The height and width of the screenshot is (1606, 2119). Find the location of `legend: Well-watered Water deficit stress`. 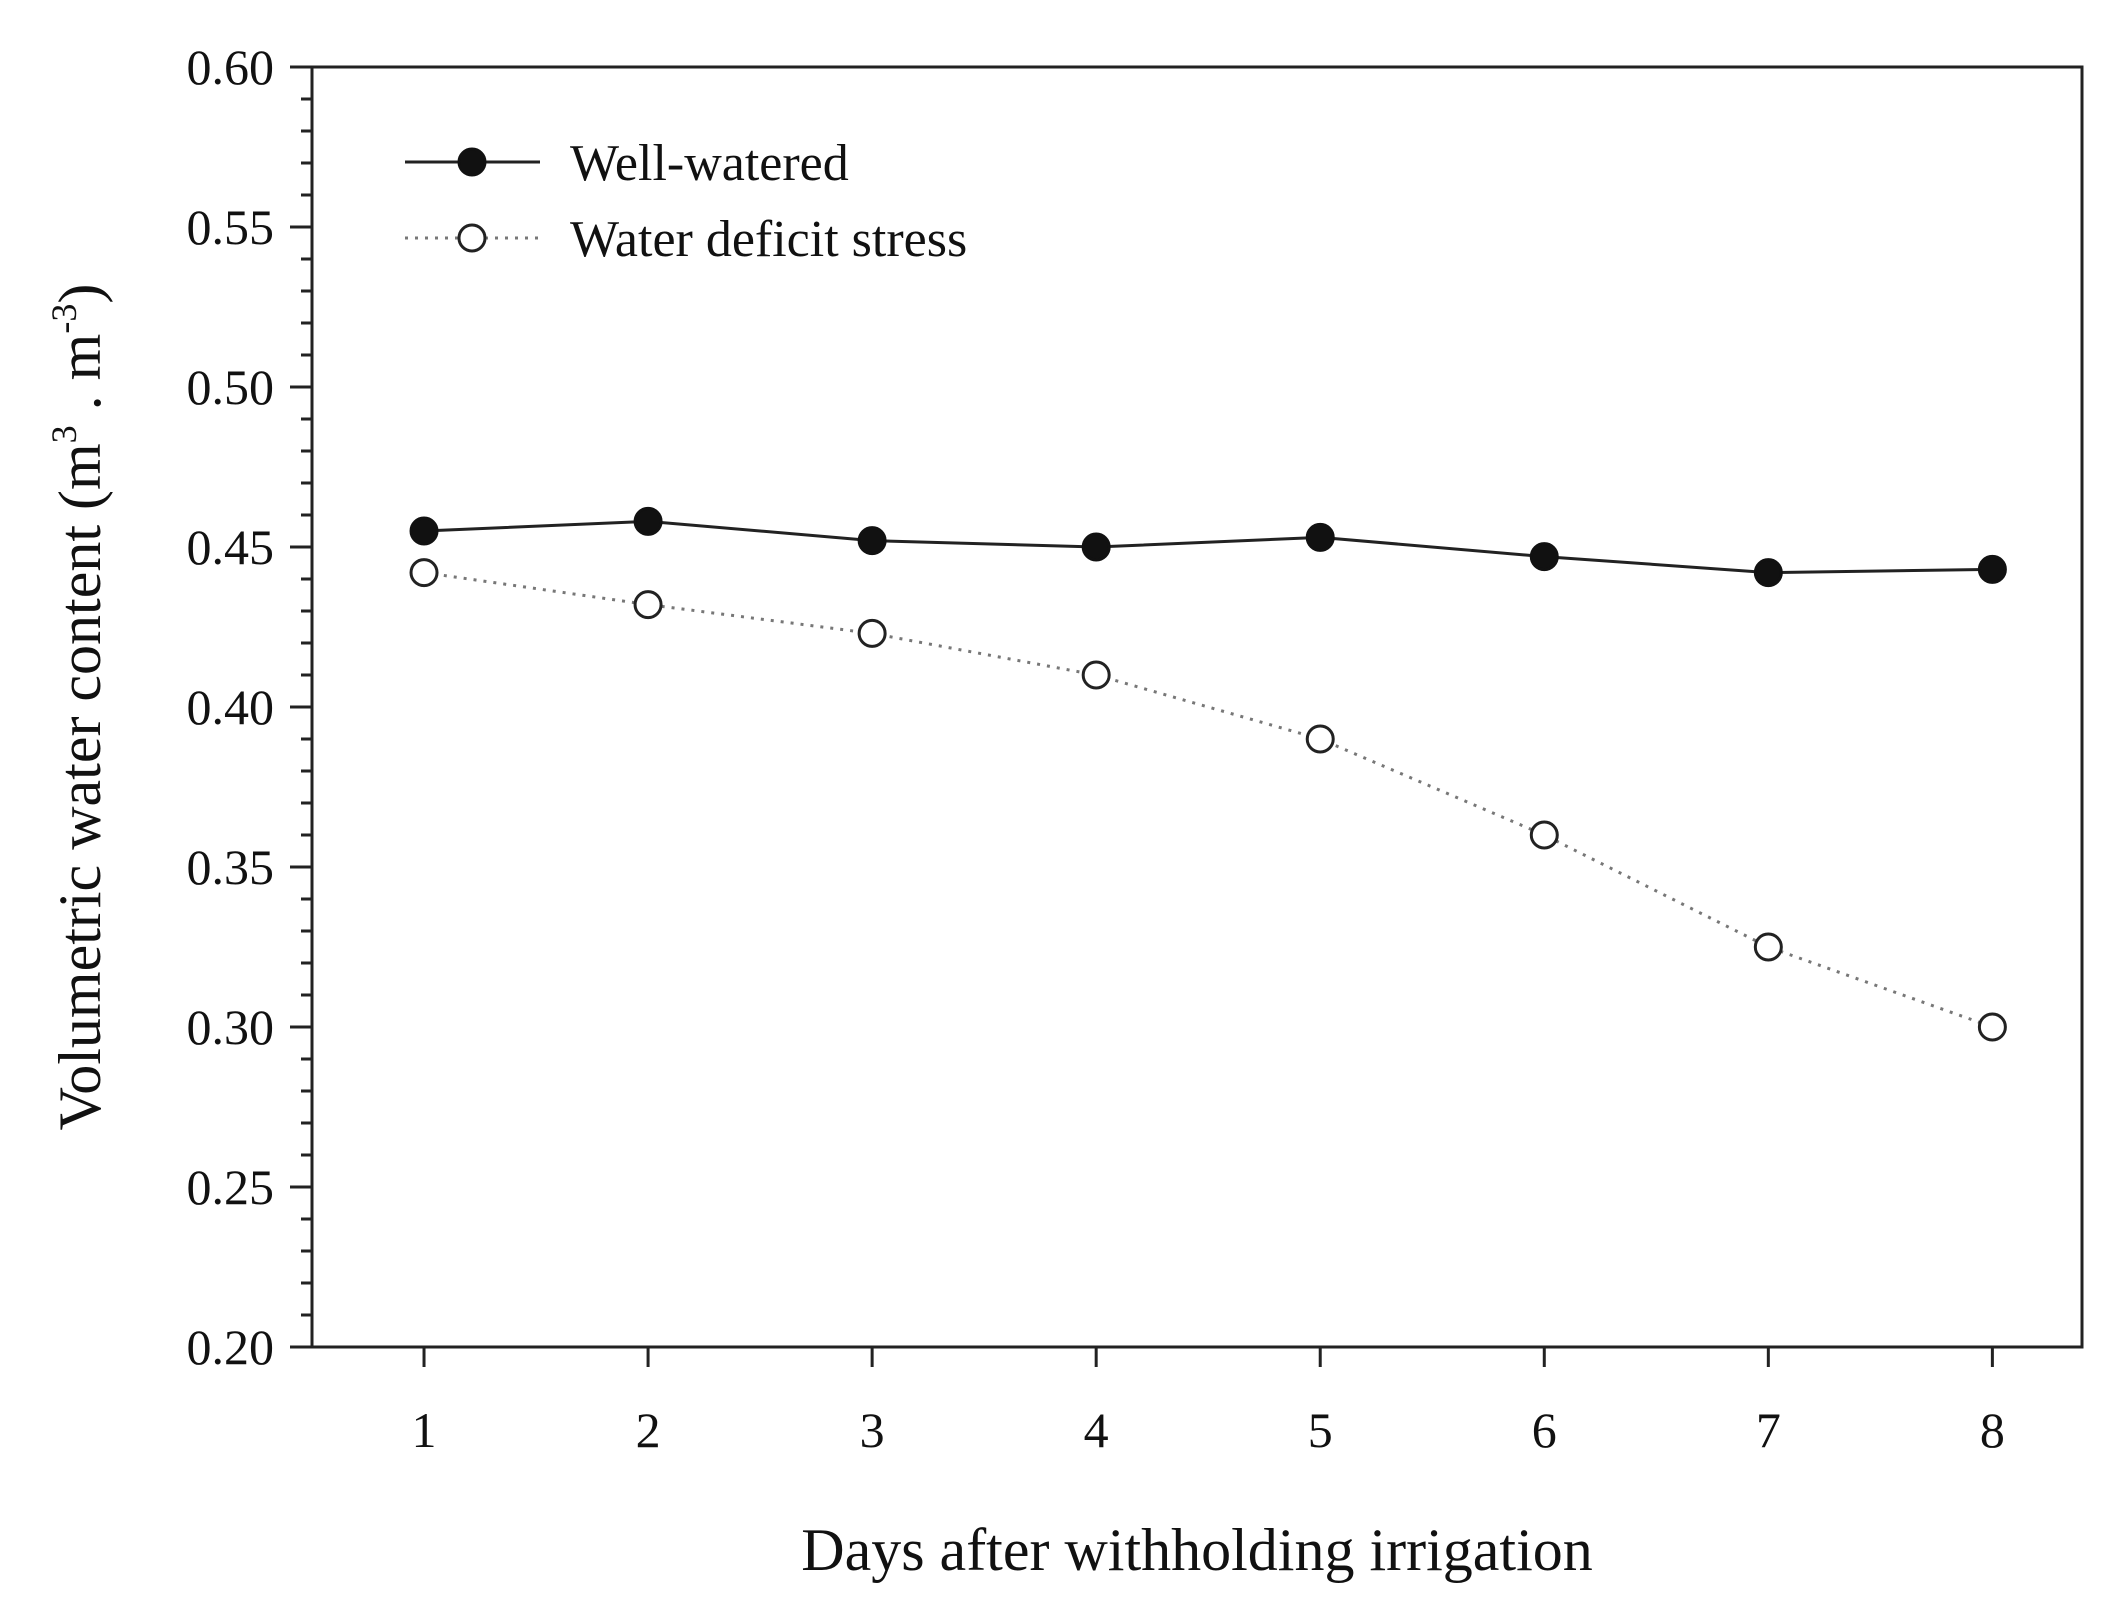

legend: Well-watered Water deficit stress is located at coordinates (686, 201).